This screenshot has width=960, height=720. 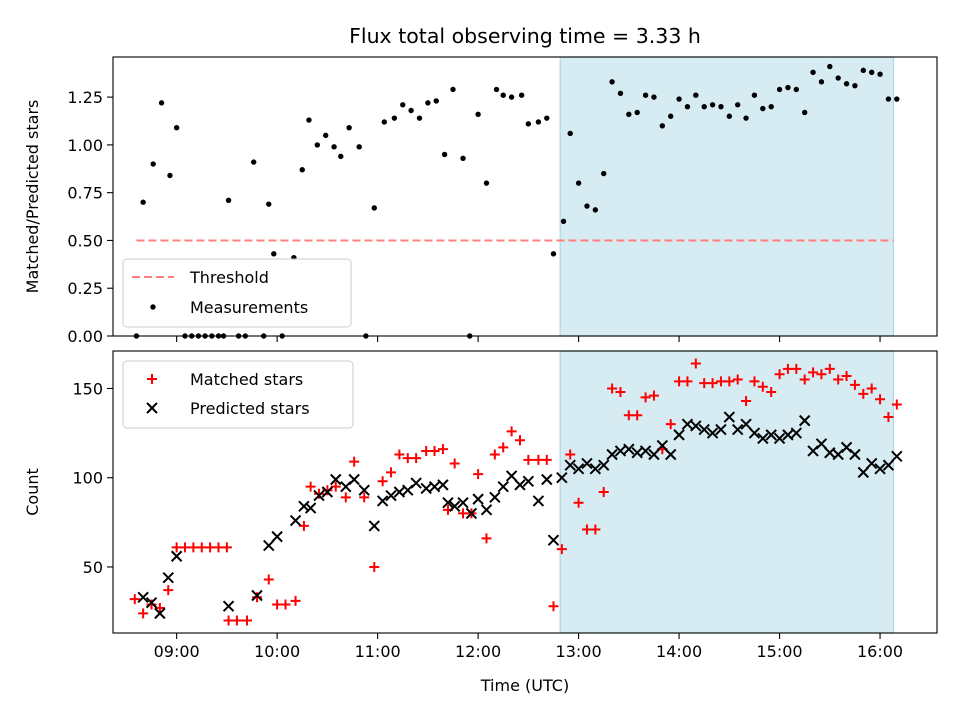 What do you see at coordinates (85, 97) in the screenshot?
I see `y-tick-label: 1.25` at bounding box center [85, 97].